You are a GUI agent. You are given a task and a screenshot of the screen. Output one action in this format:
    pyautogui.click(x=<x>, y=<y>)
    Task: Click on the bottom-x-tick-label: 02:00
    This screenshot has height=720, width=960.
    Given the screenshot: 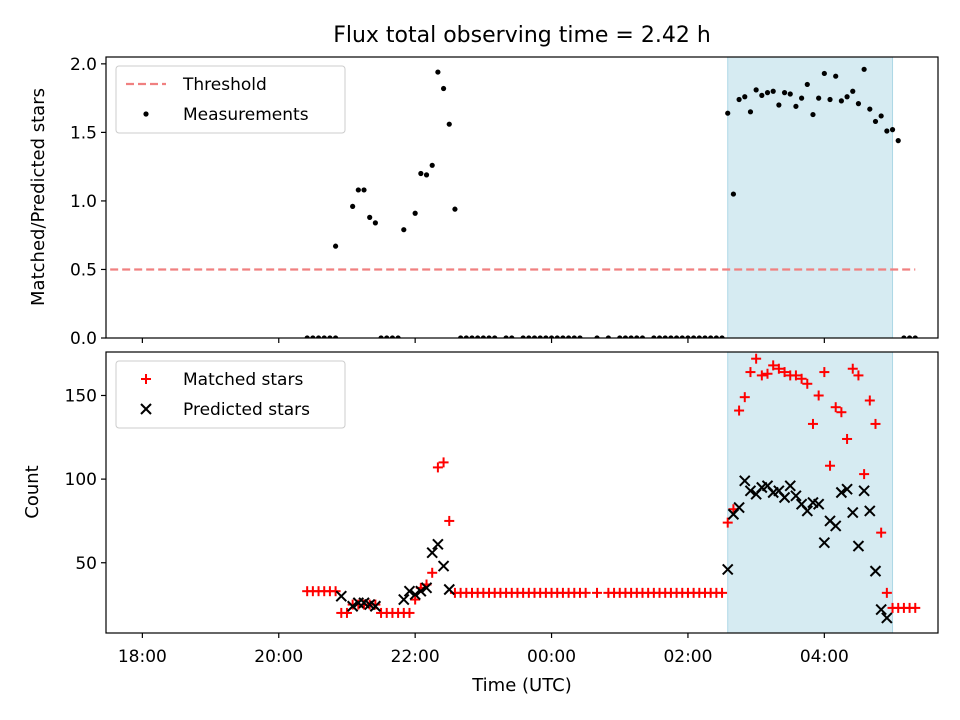 What is the action you would take?
    pyautogui.click(x=687, y=657)
    